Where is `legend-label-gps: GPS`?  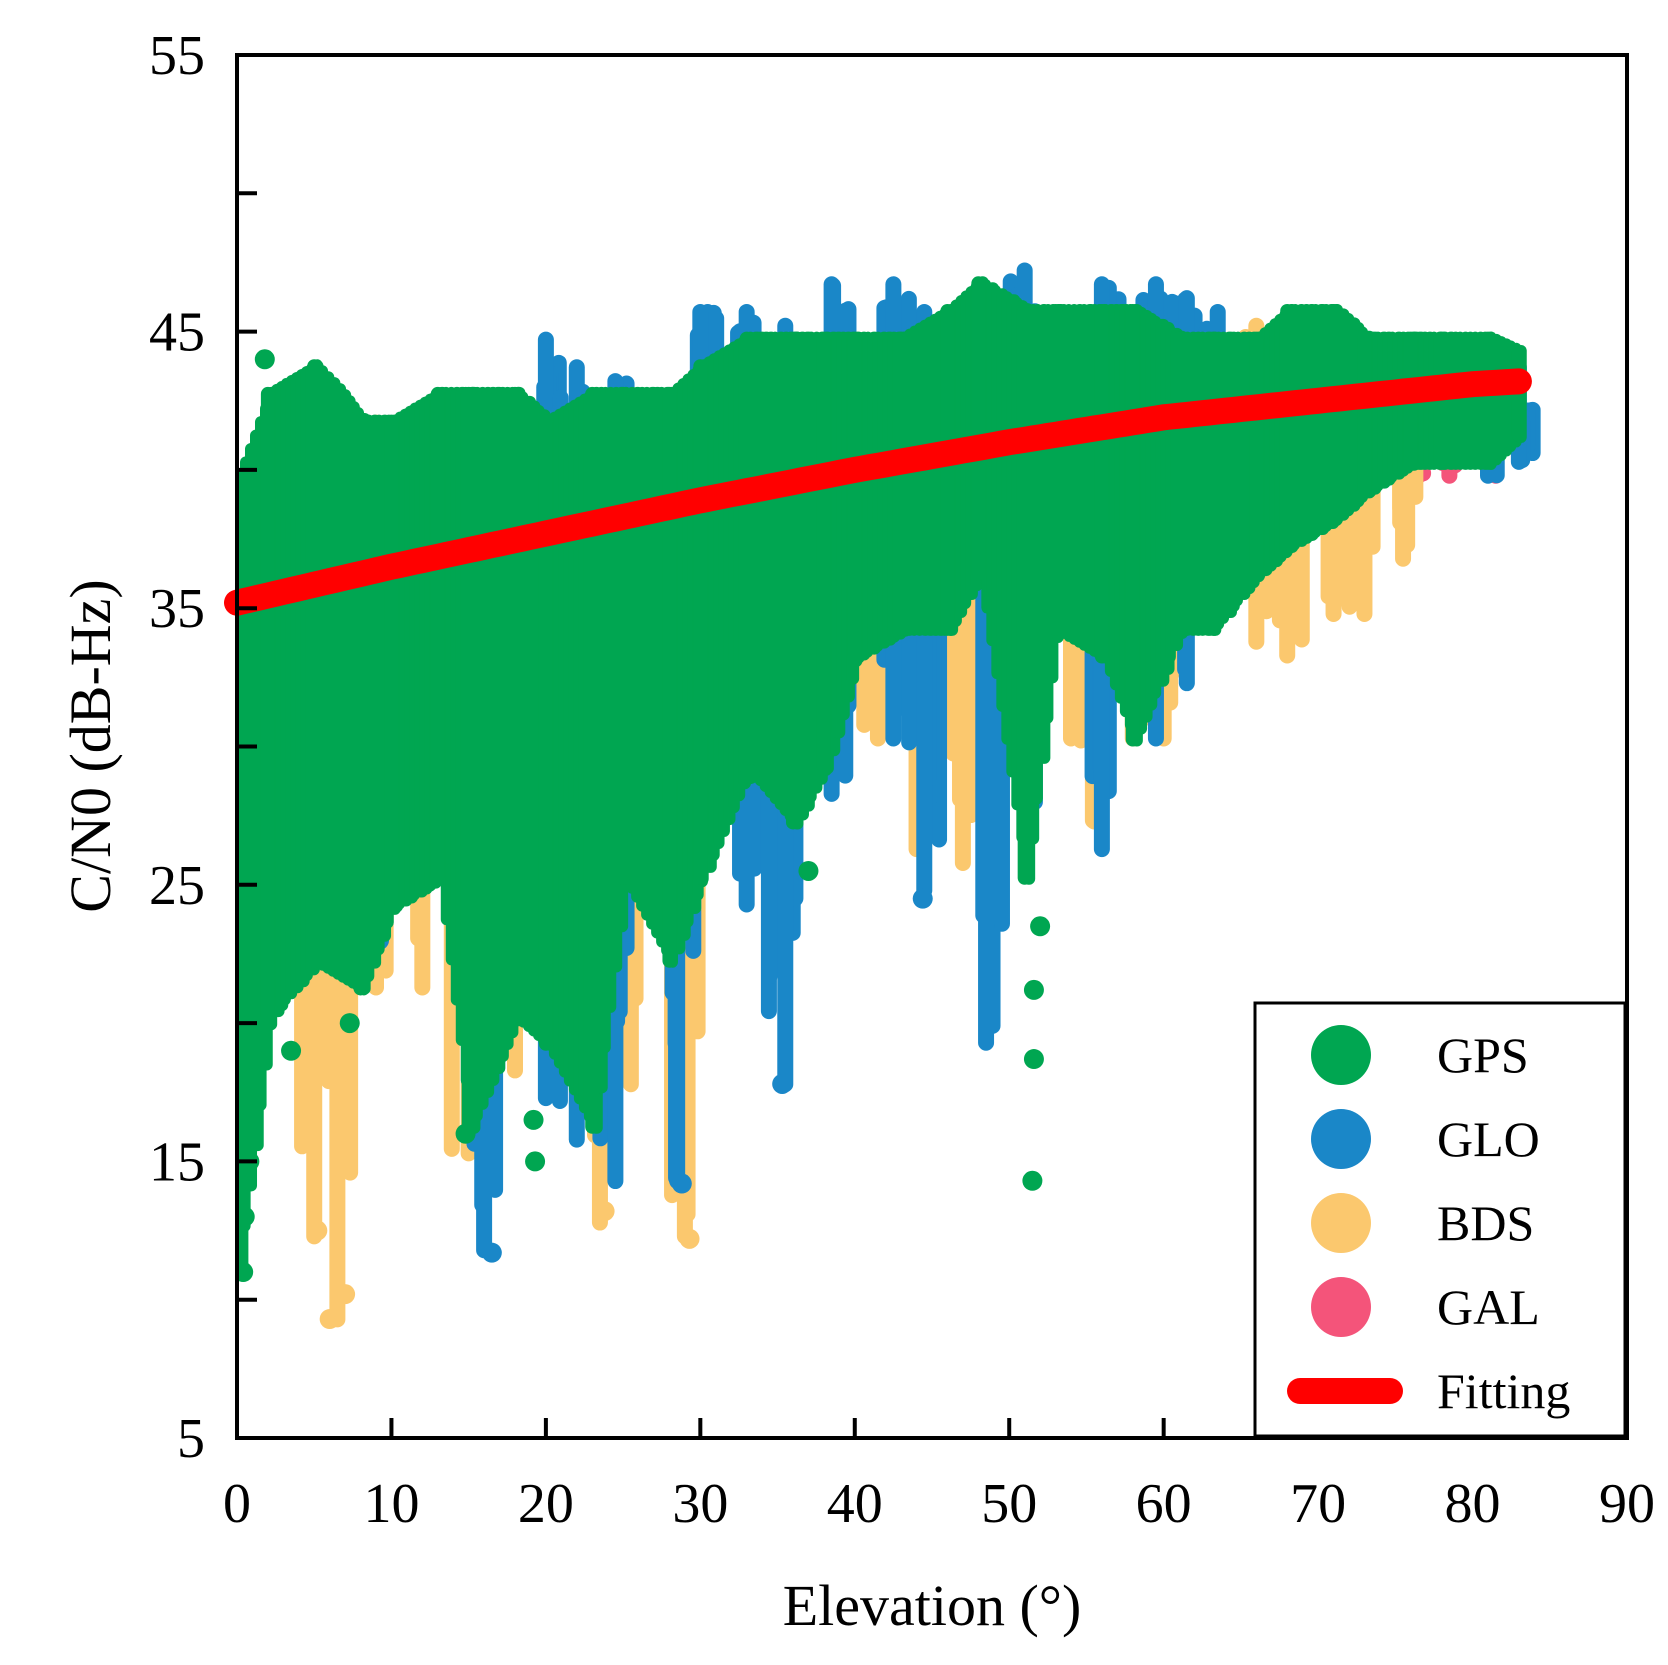 legend-label-gps: GPS is located at coordinates (1483, 1055).